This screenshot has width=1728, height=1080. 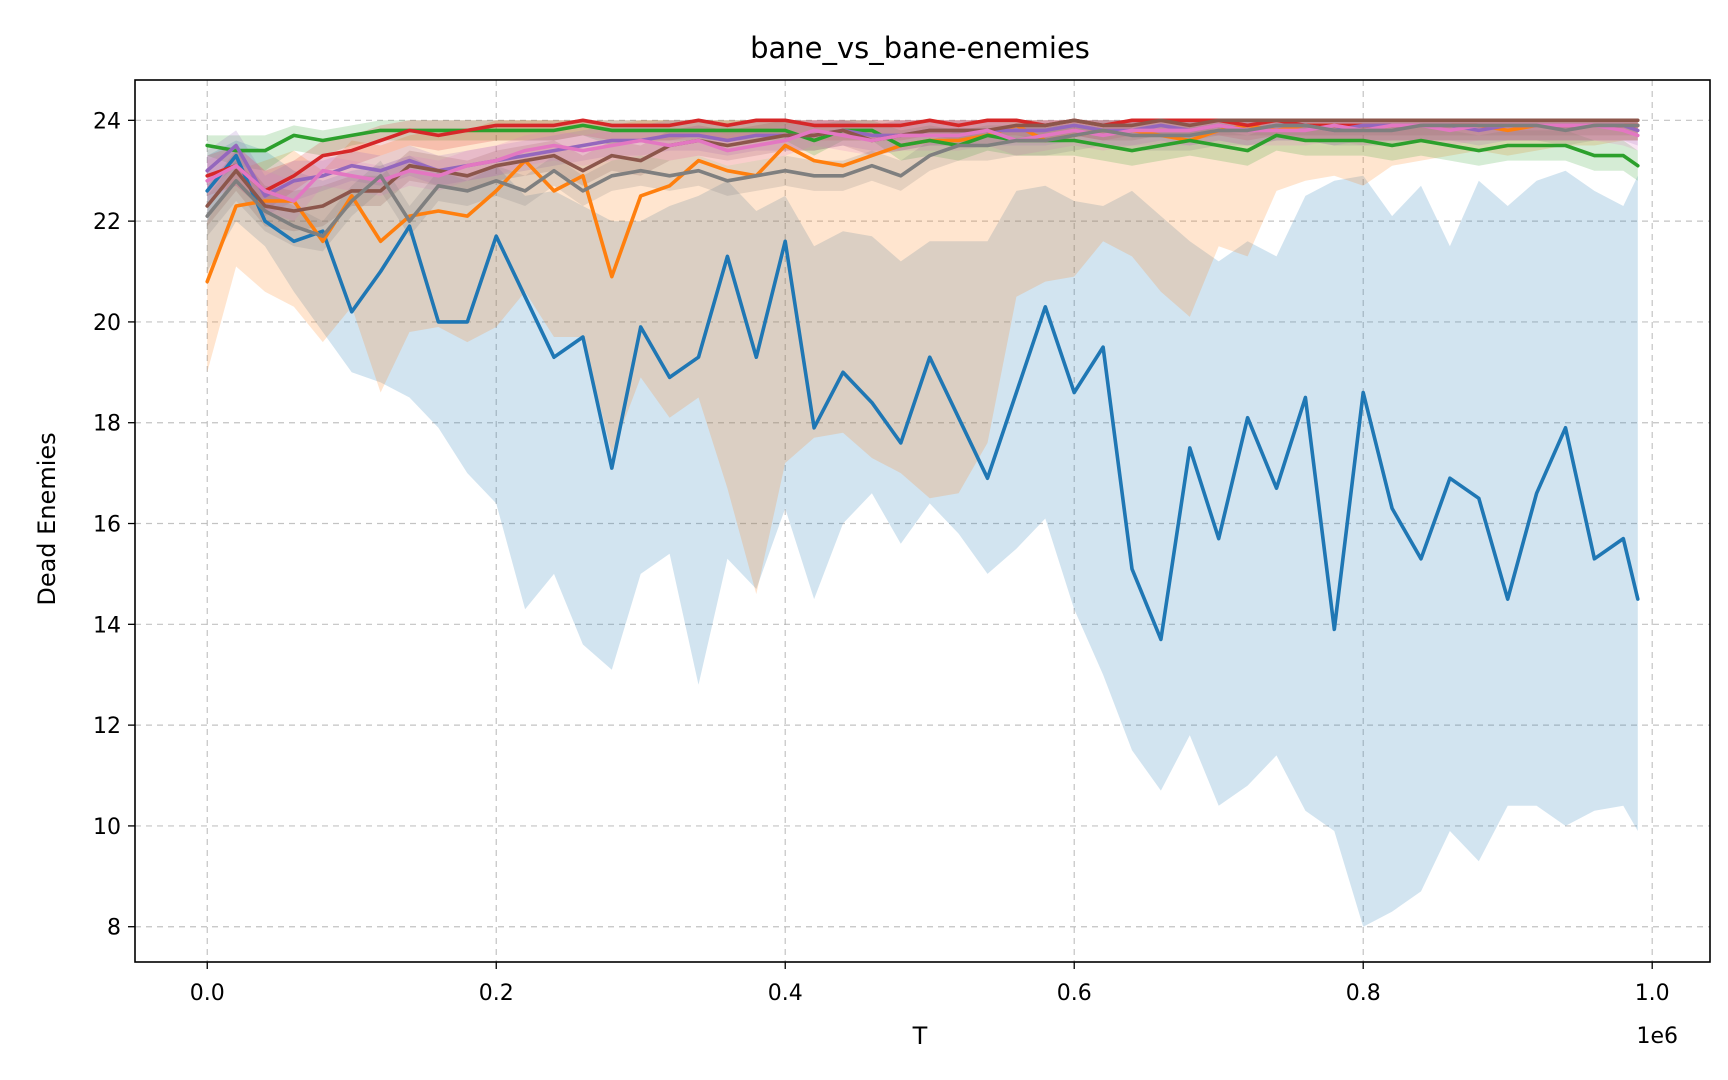 I want to click on y-tick-label: 24, so click(x=107, y=121).